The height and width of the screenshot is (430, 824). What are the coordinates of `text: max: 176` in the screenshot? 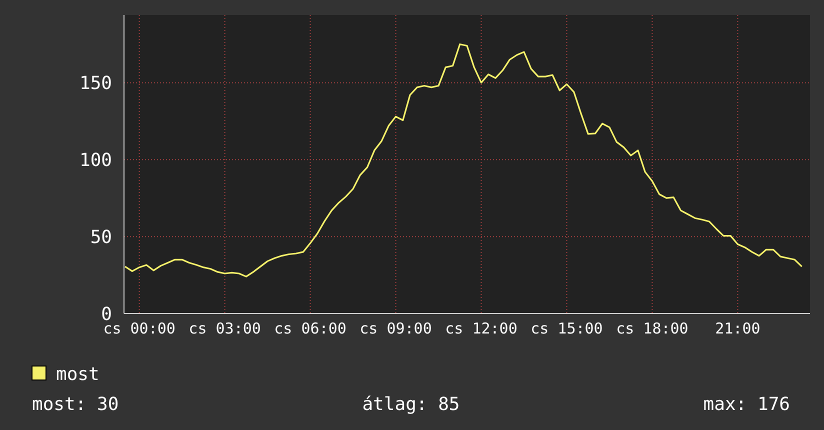 It's located at (746, 404).